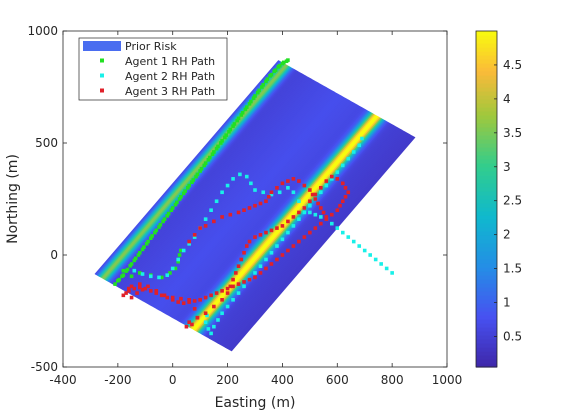 Image resolution: width=570 pixels, height=417 pixels. I want to click on colorbar-frame, so click(486, 199).